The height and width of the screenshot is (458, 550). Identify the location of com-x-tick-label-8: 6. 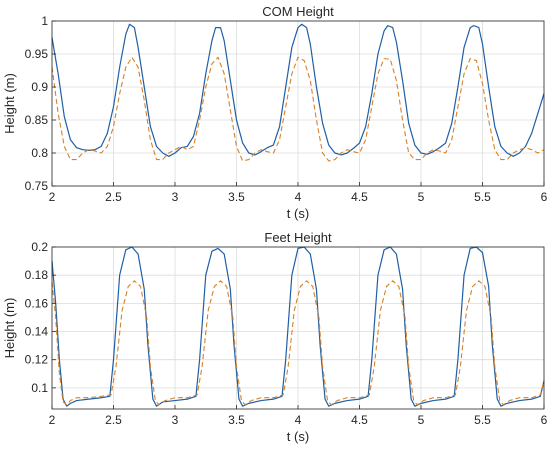
(544, 197).